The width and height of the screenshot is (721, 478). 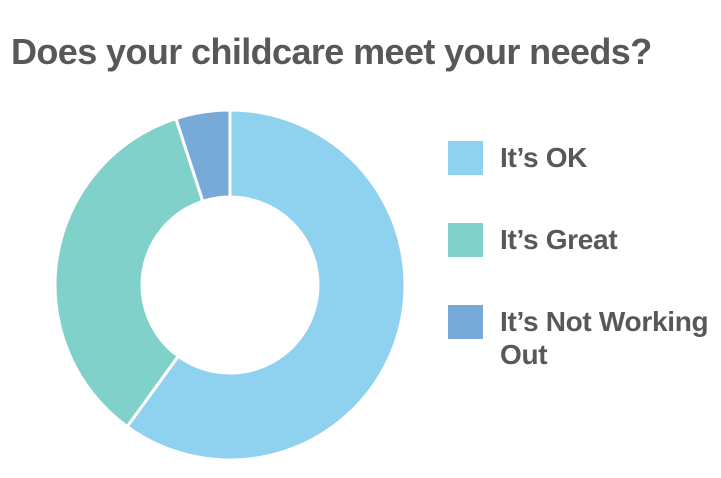 I want to click on donut-slice-it-s-great, so click(x=129, y=273).